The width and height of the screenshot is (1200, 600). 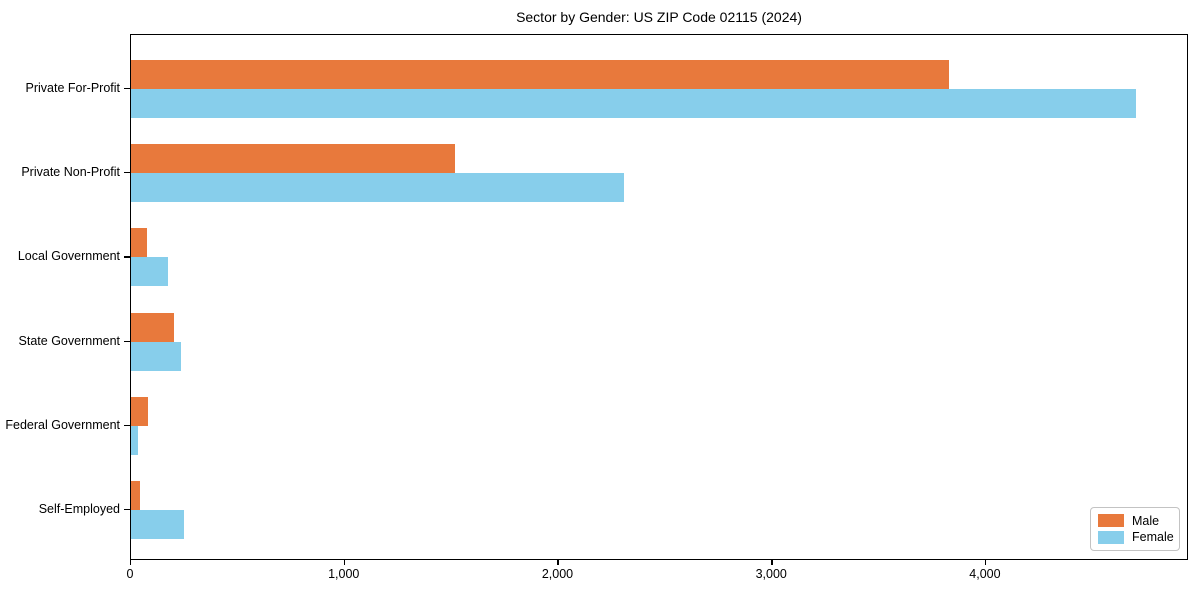 I want to click on legend-label: Male, so click(x=1146, y=520).